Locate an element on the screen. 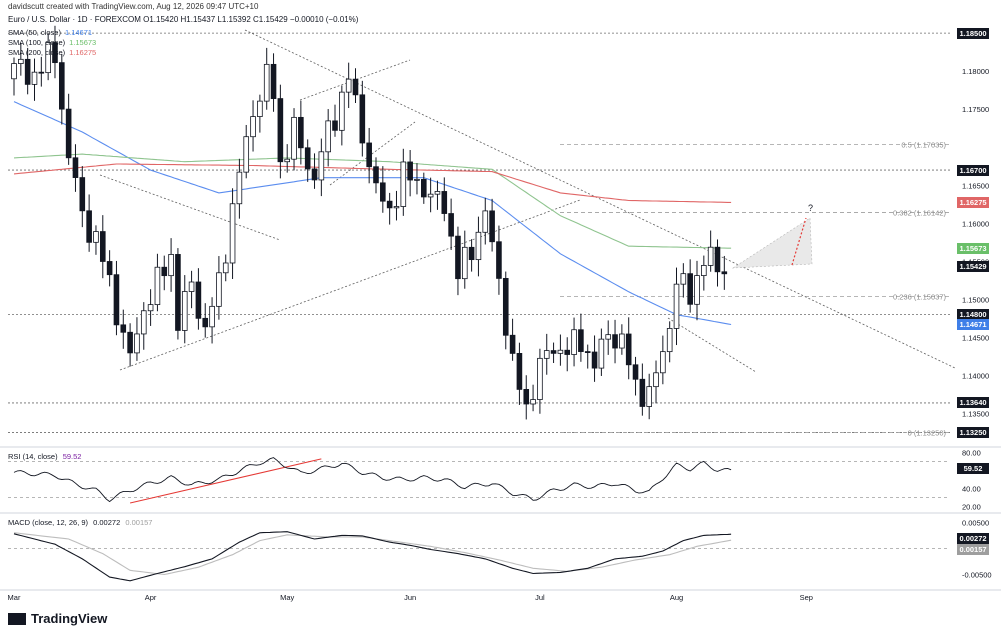 This screenshot has width=1001, height=637. tradingview-brand: TradingView is located at coordinates (69, 618).